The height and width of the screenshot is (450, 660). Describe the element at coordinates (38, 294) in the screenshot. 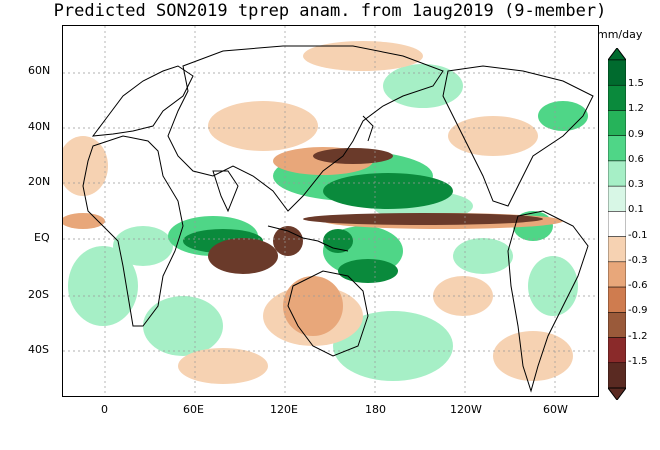

I see `lat-label-20s: 20S` at that location.